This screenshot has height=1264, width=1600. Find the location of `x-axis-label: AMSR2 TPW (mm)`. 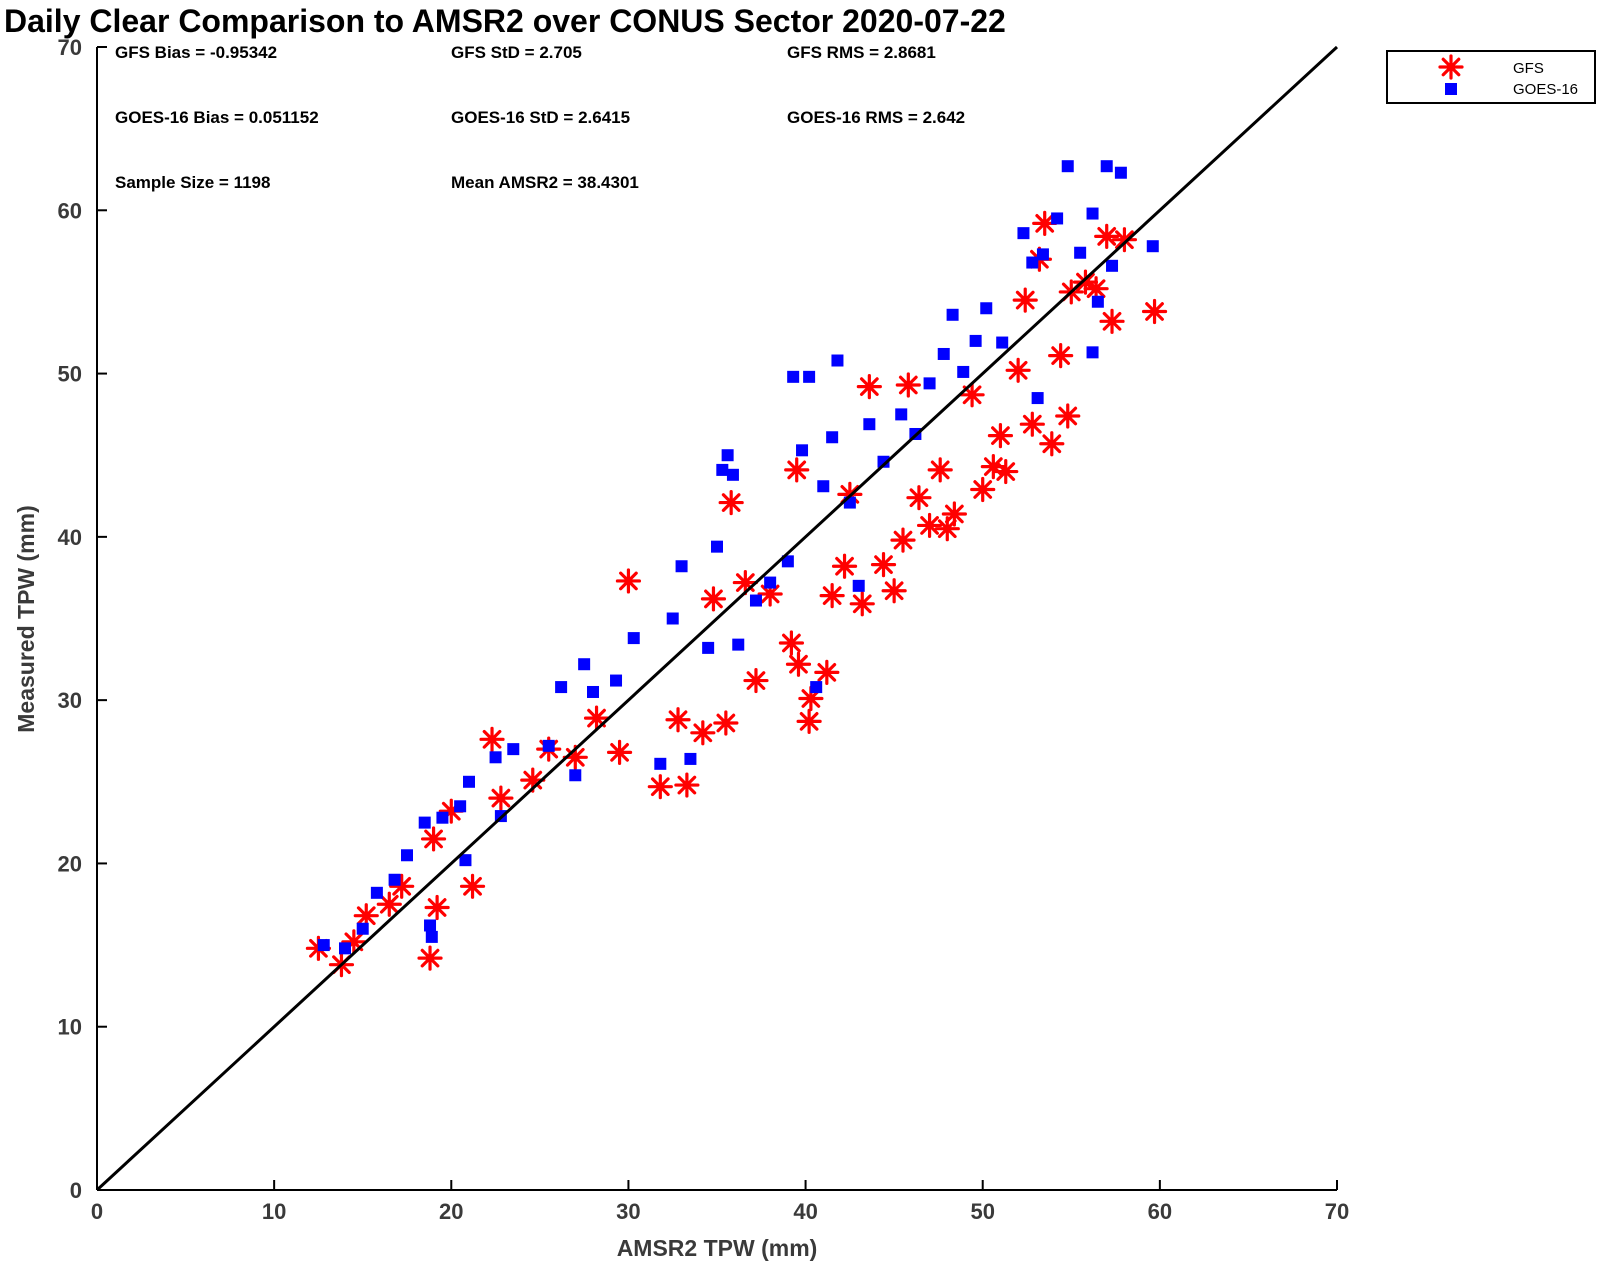

x-axis-label: AMSR2 TPW (mm) is located at coordinates (717, 1248).